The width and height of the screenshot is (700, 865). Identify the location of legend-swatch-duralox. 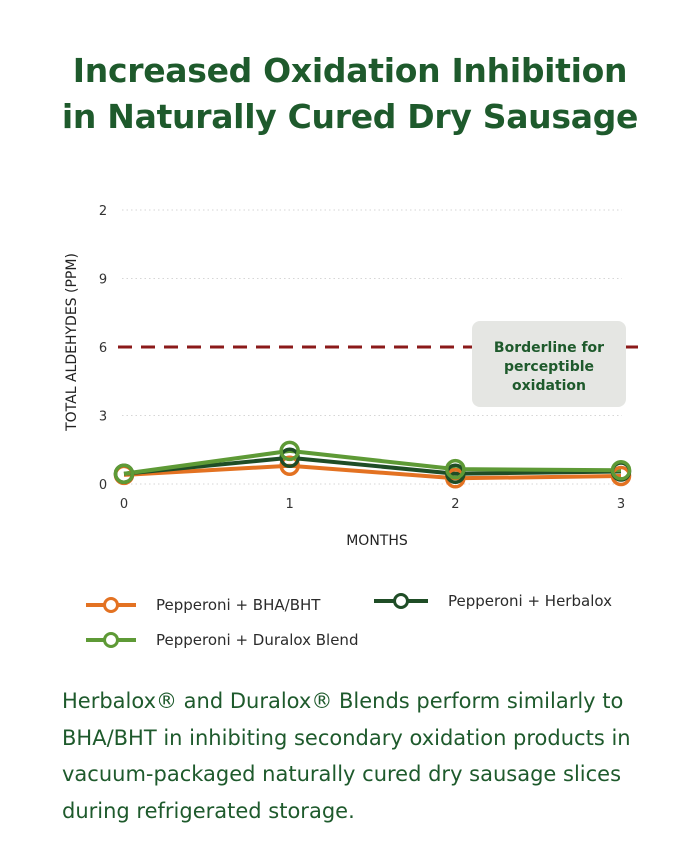
(111, 640).